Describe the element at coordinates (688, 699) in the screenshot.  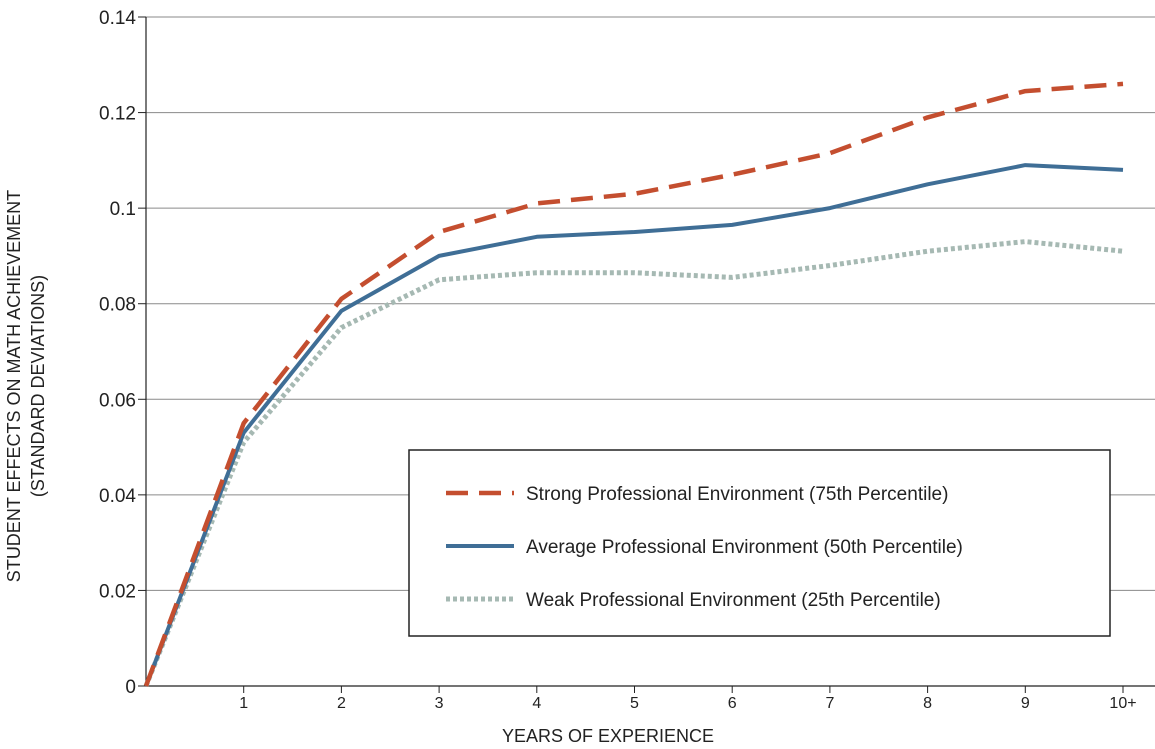
I see `x-axis-ticks: 1 2 3 4 5 6 7 8 9 10+` at that location.